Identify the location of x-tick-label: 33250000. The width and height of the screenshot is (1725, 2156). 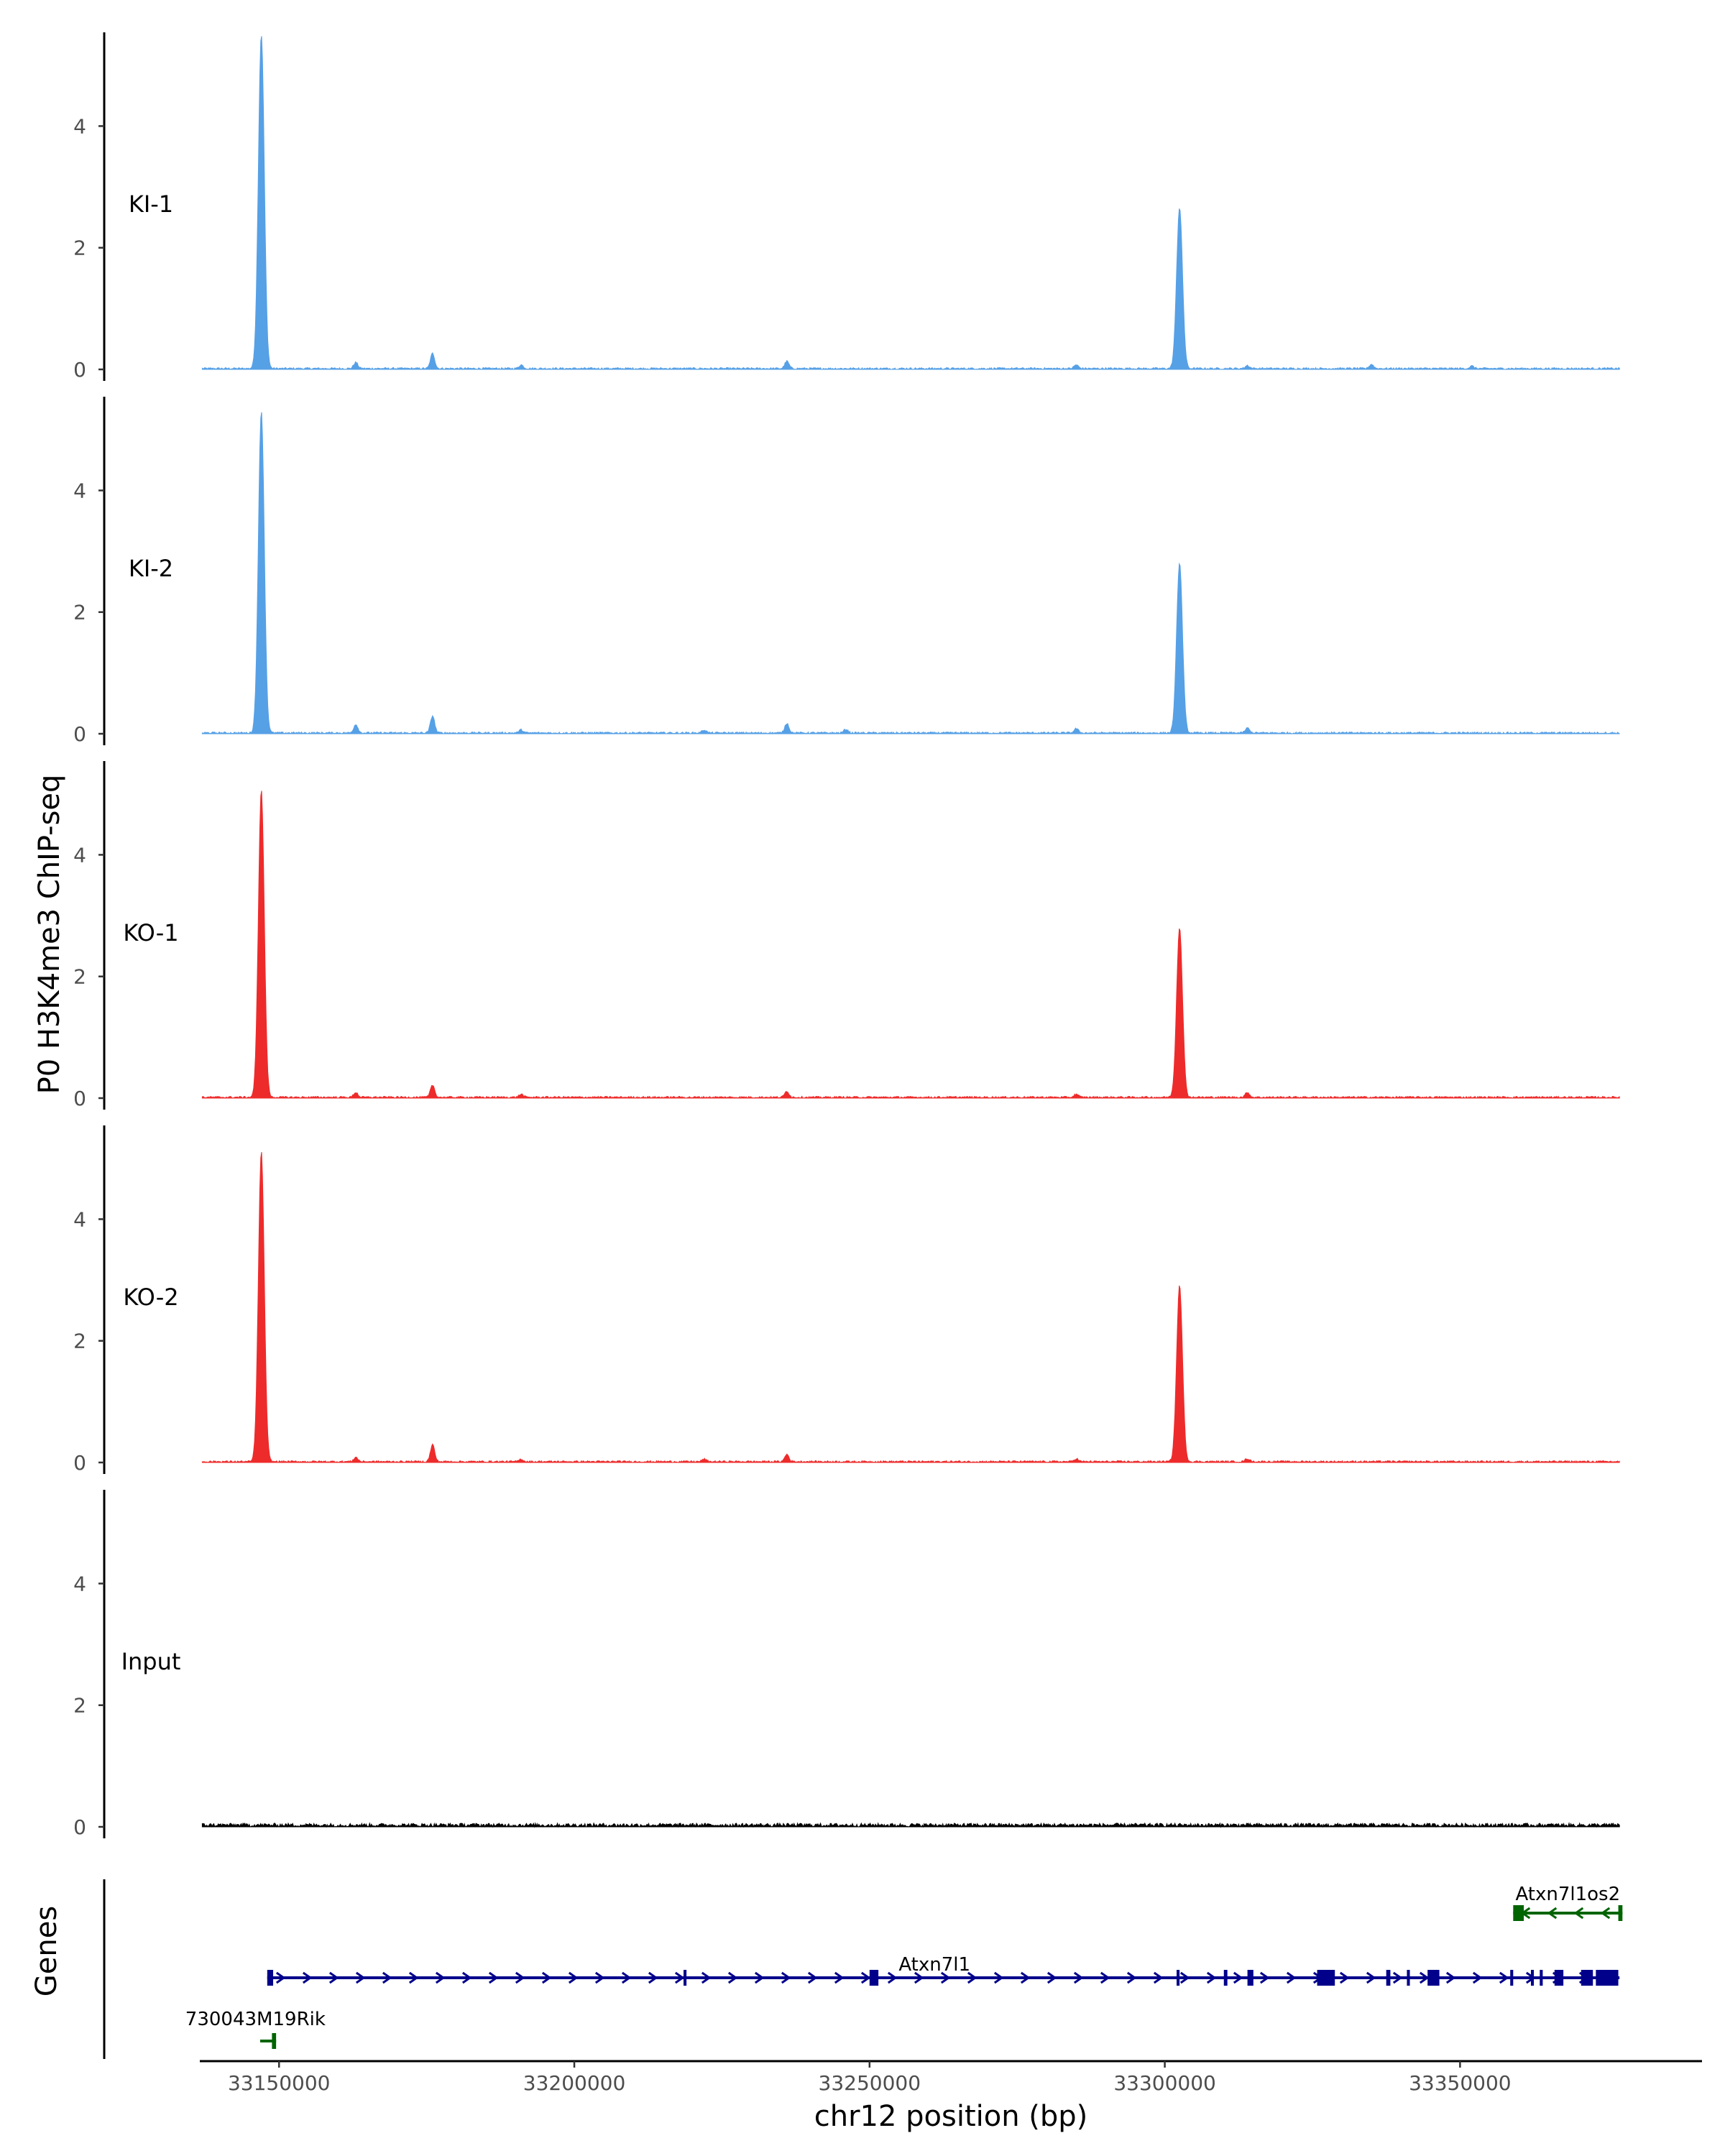
(870, 2083).